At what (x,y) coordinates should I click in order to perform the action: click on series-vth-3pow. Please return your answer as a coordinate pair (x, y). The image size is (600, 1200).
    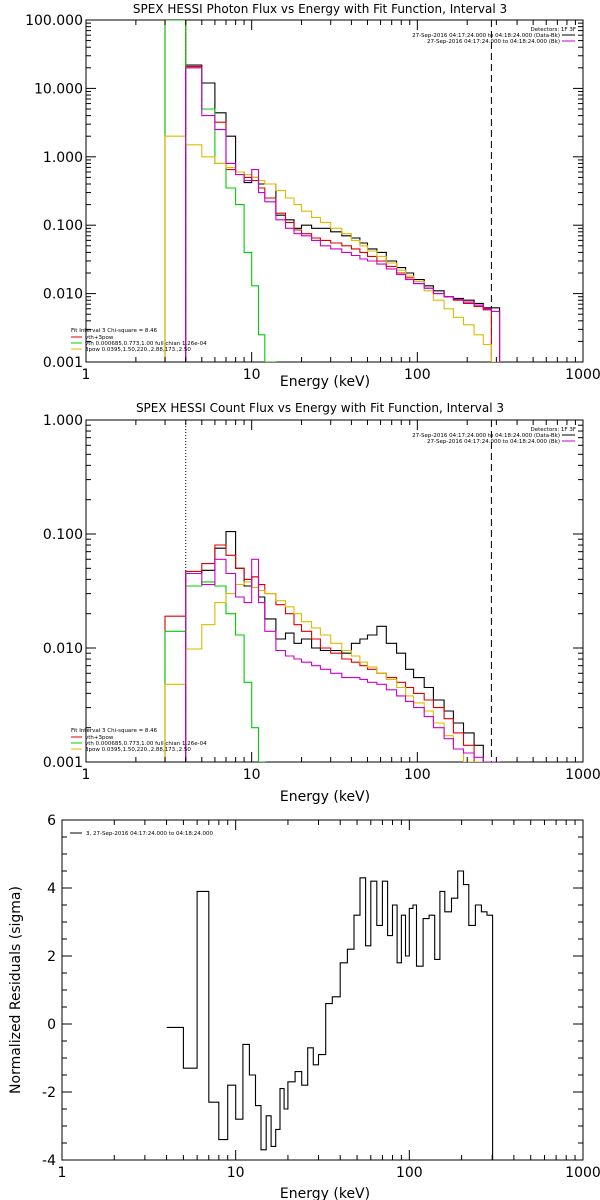
    Looking at the image, I should click on (332, 653).